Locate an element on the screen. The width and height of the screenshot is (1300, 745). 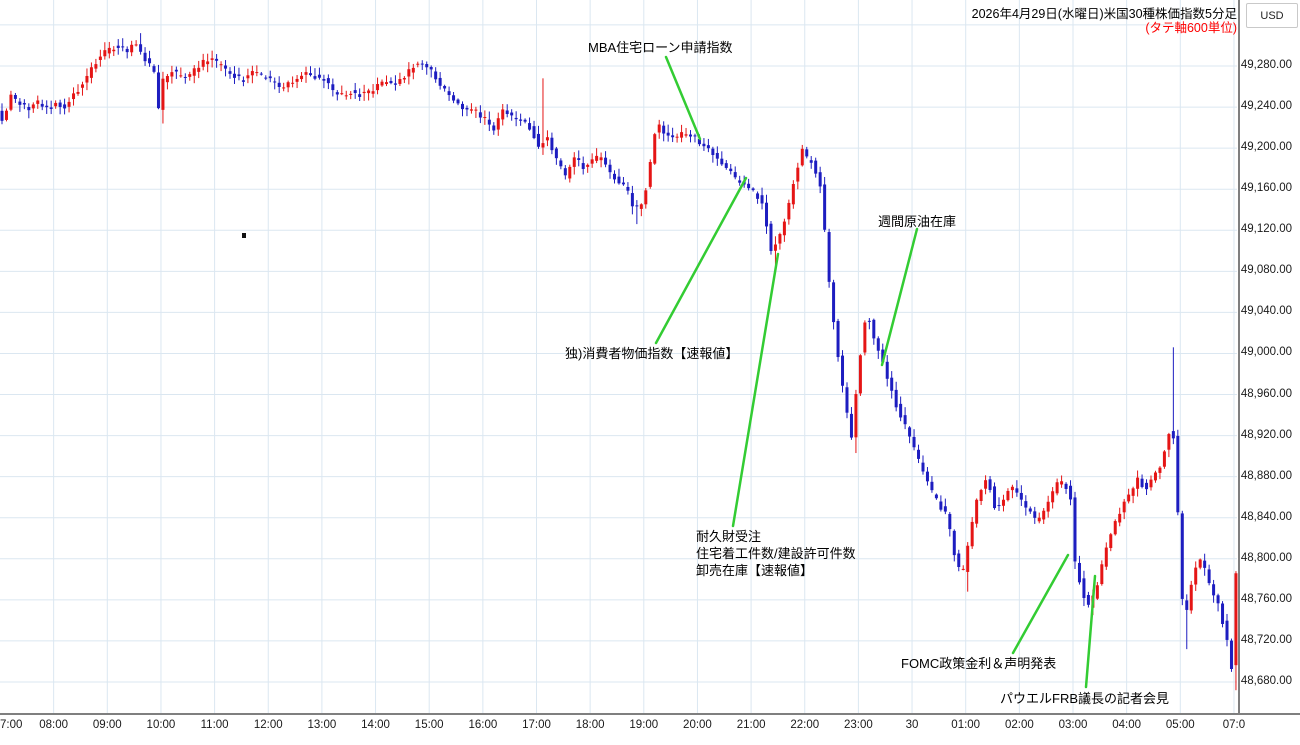
time-axis-label: 22:00 is located at coordinates (805, 725).